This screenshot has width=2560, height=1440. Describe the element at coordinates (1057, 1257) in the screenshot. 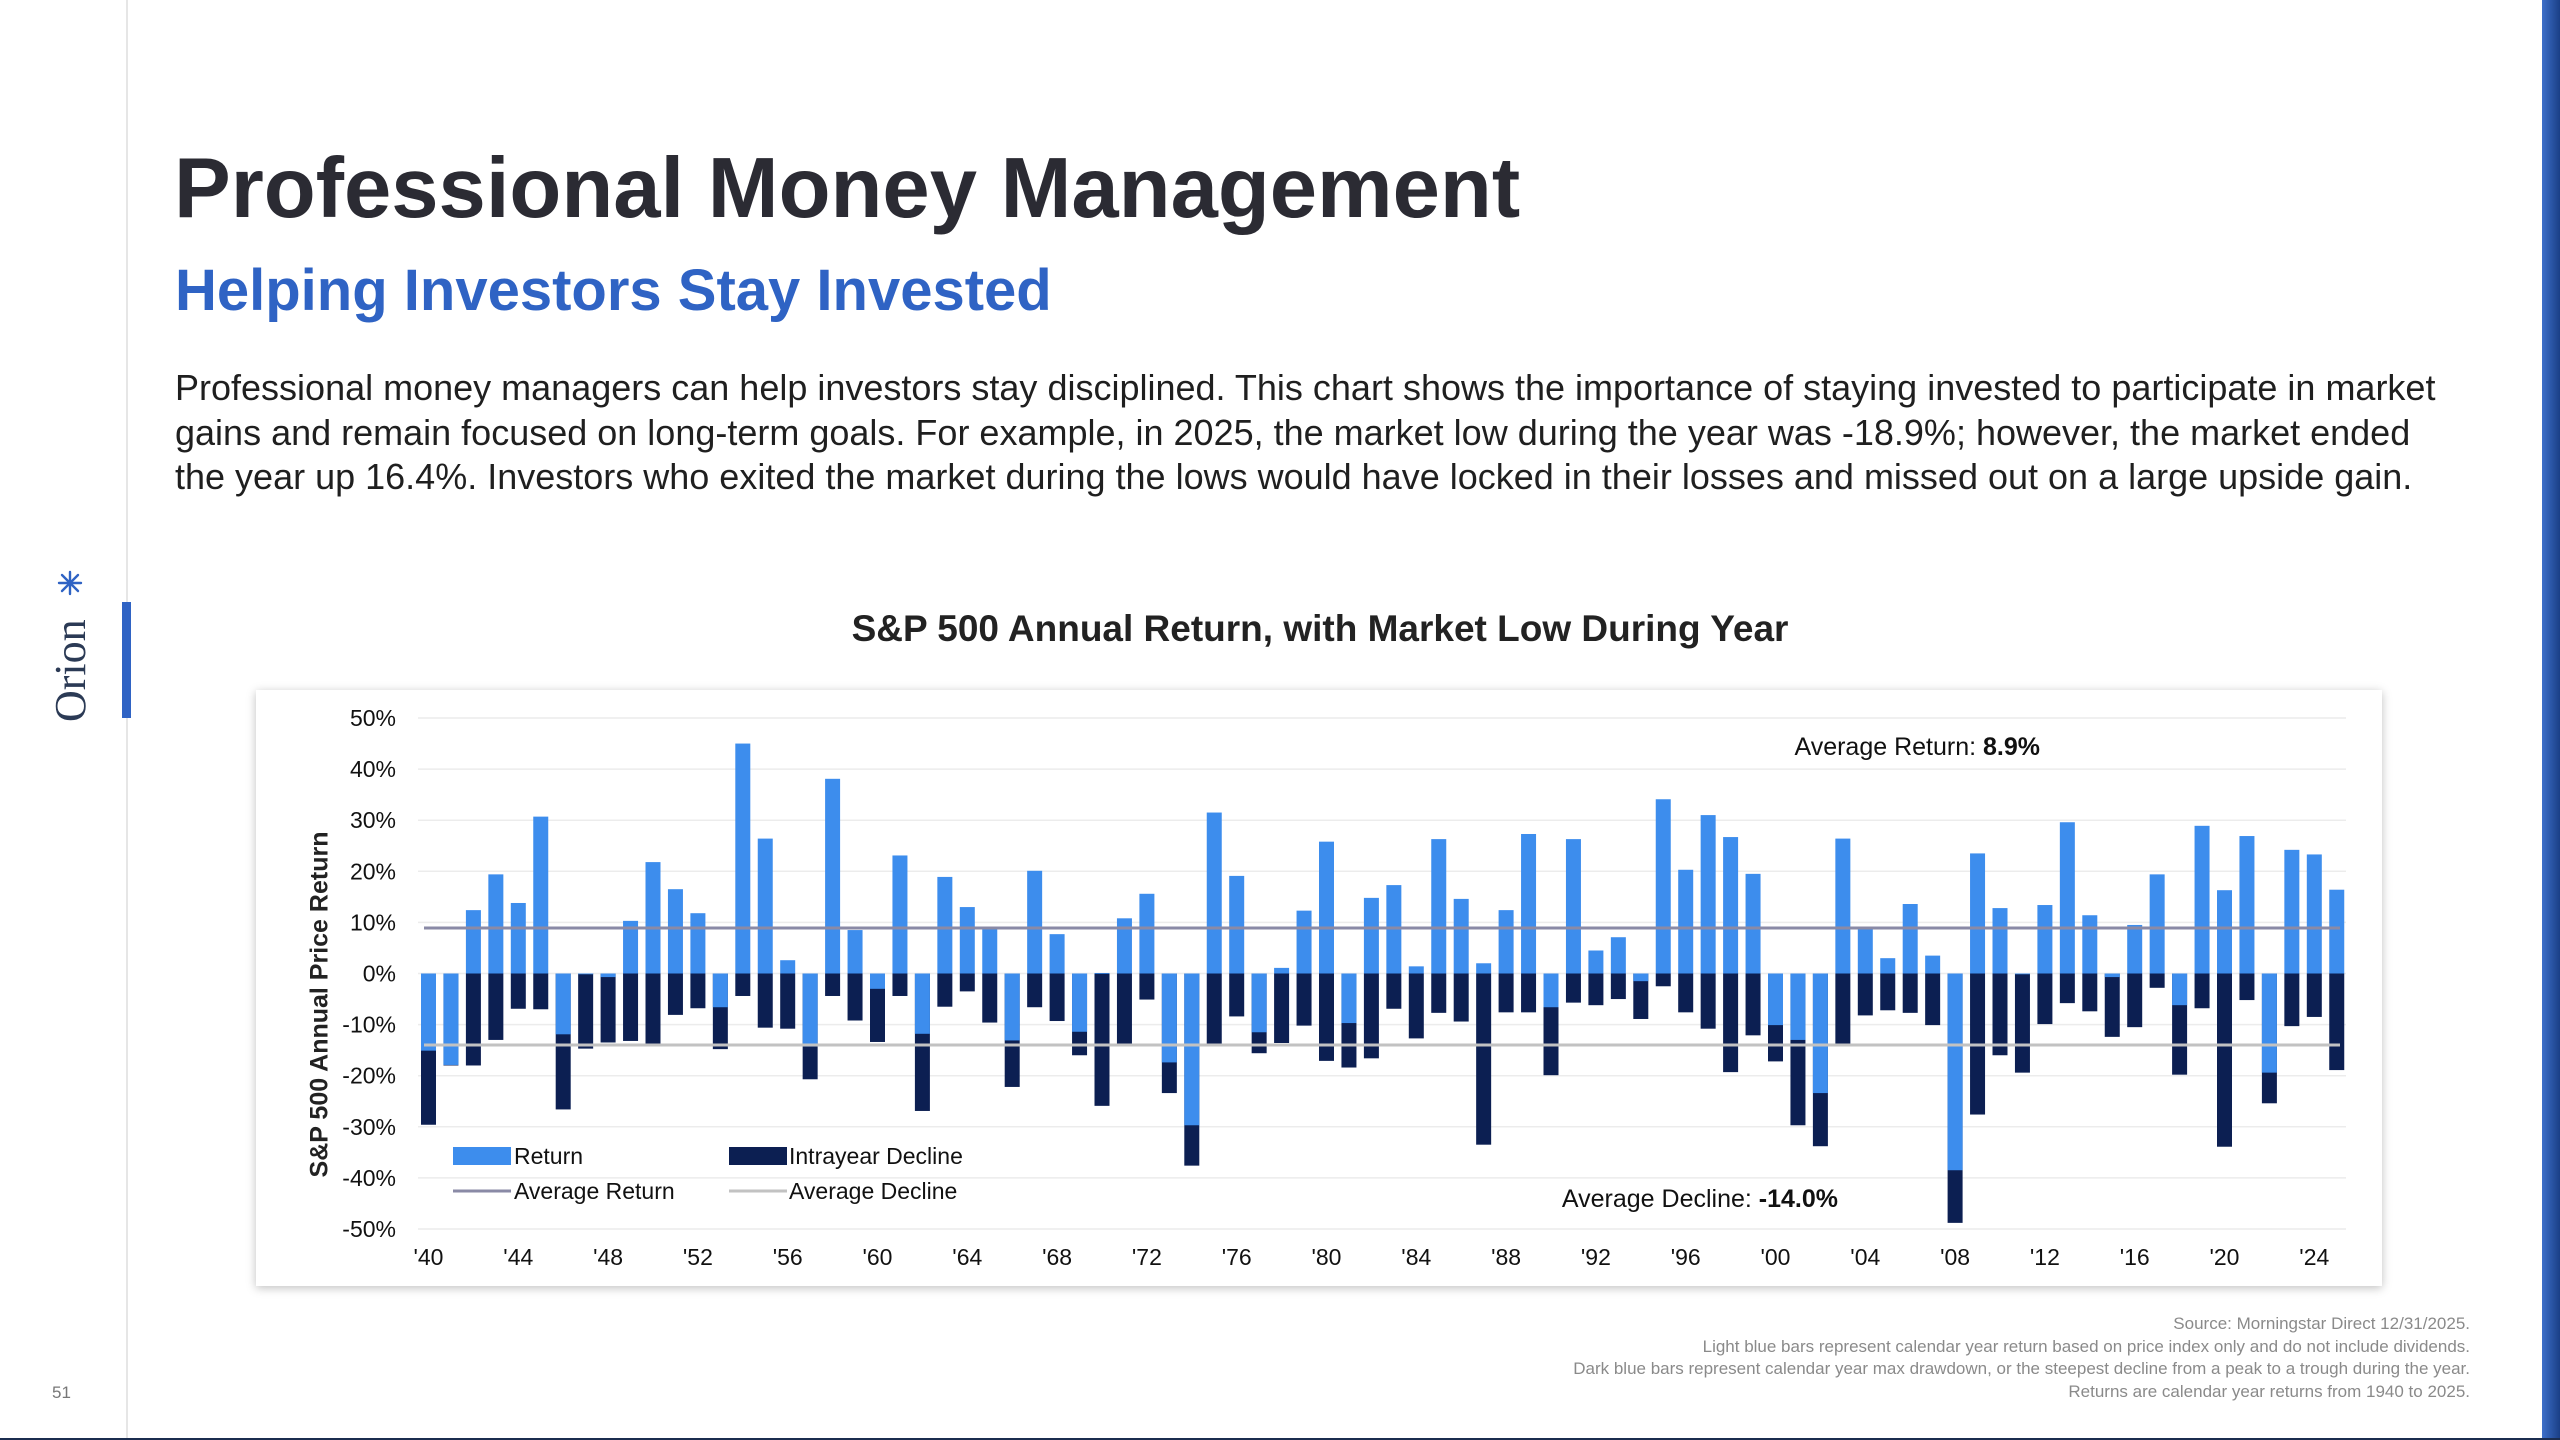

I see `x-tick-label: '68` at that location.